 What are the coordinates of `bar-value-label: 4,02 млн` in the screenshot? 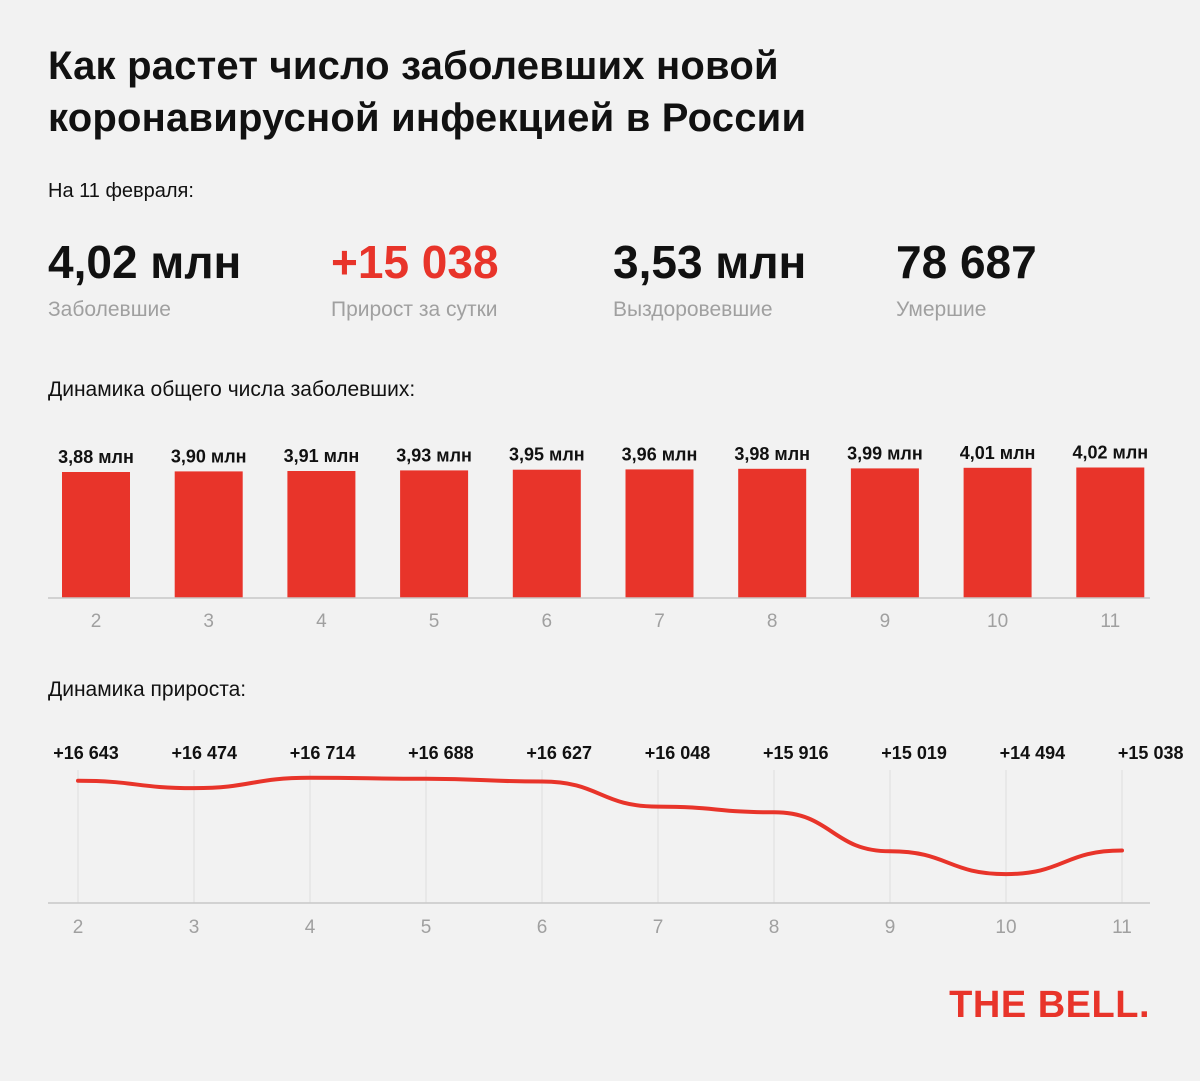 It's located at (1110, 453).